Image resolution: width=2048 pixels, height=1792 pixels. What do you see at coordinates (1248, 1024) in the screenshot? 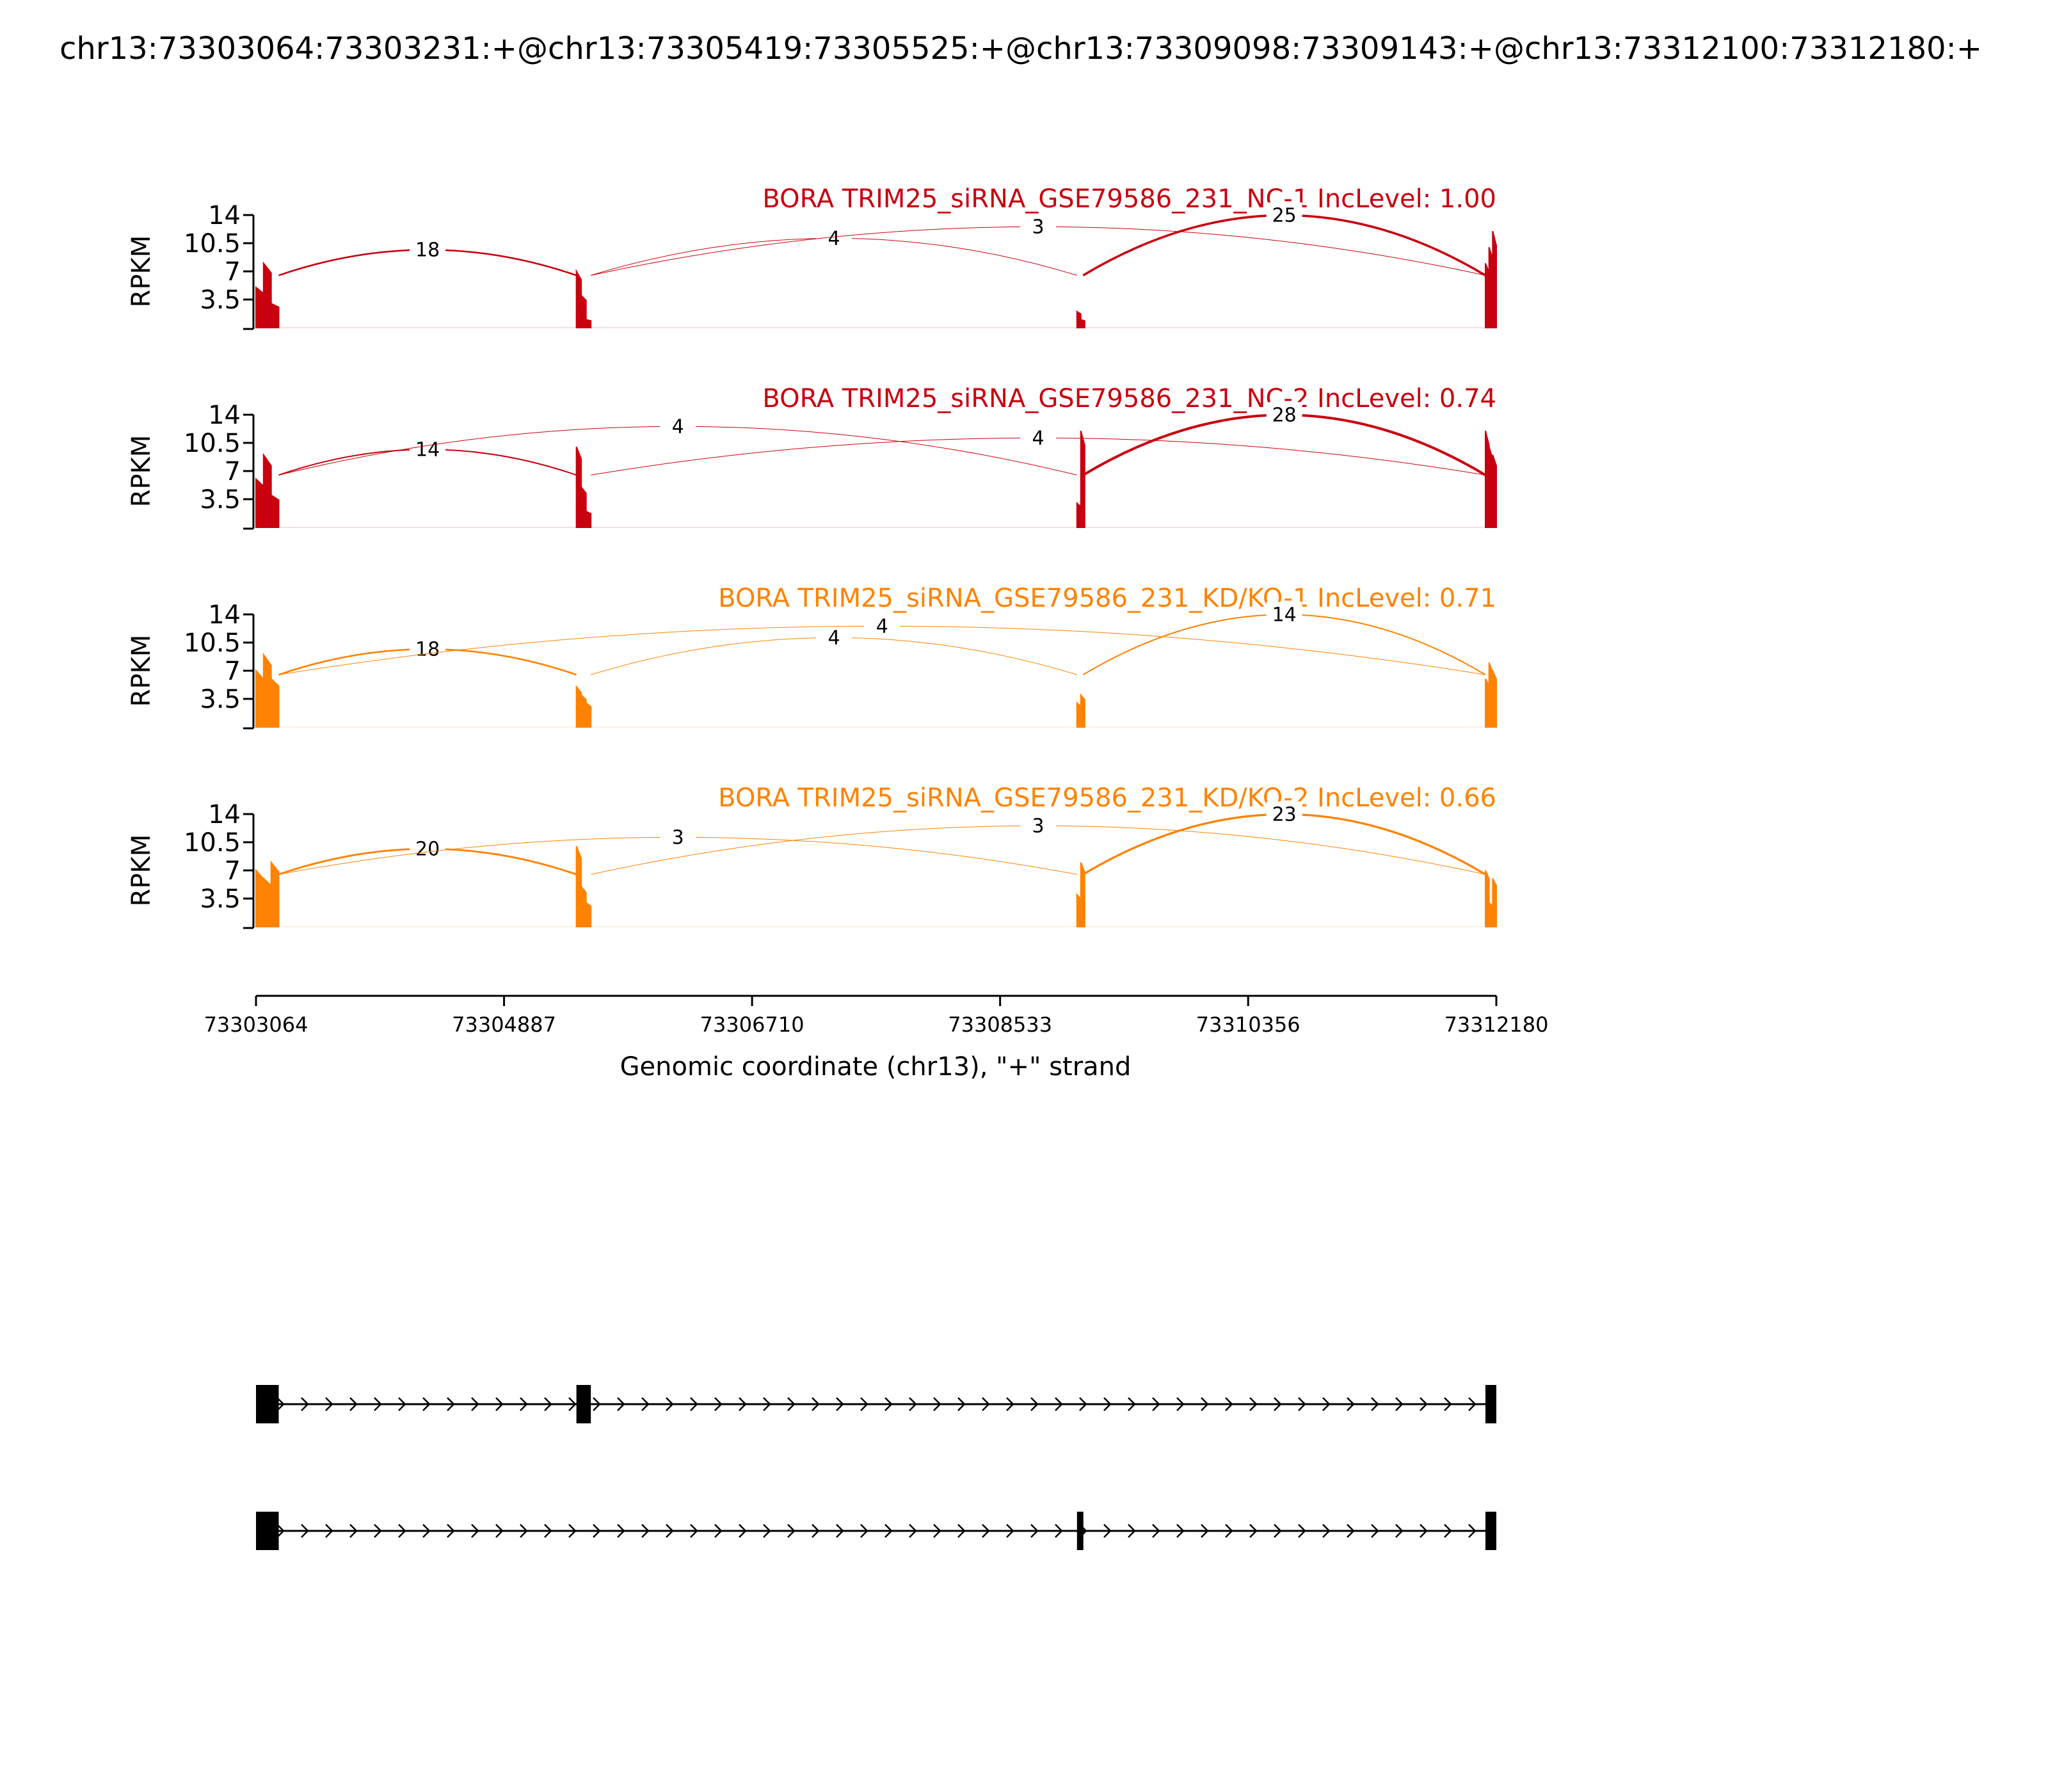
I see `x-tick-label: 73310356` at bounding box center [1248, 1024].